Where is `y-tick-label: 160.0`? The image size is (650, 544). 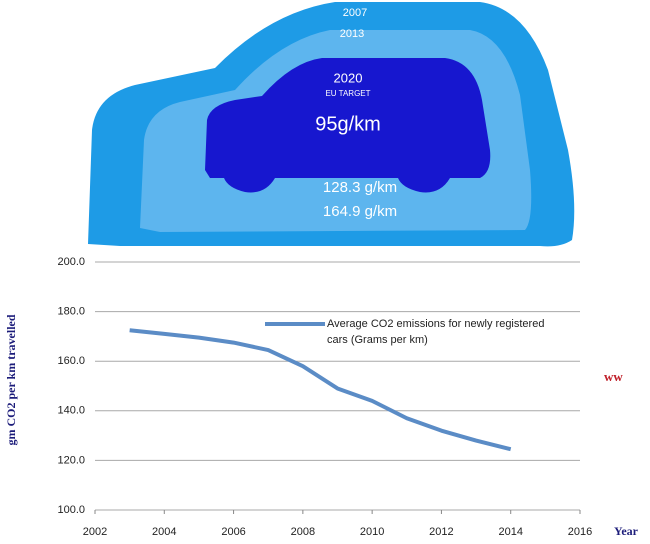 y-tick-label: 160.0 is located at coordinates (71, 361).